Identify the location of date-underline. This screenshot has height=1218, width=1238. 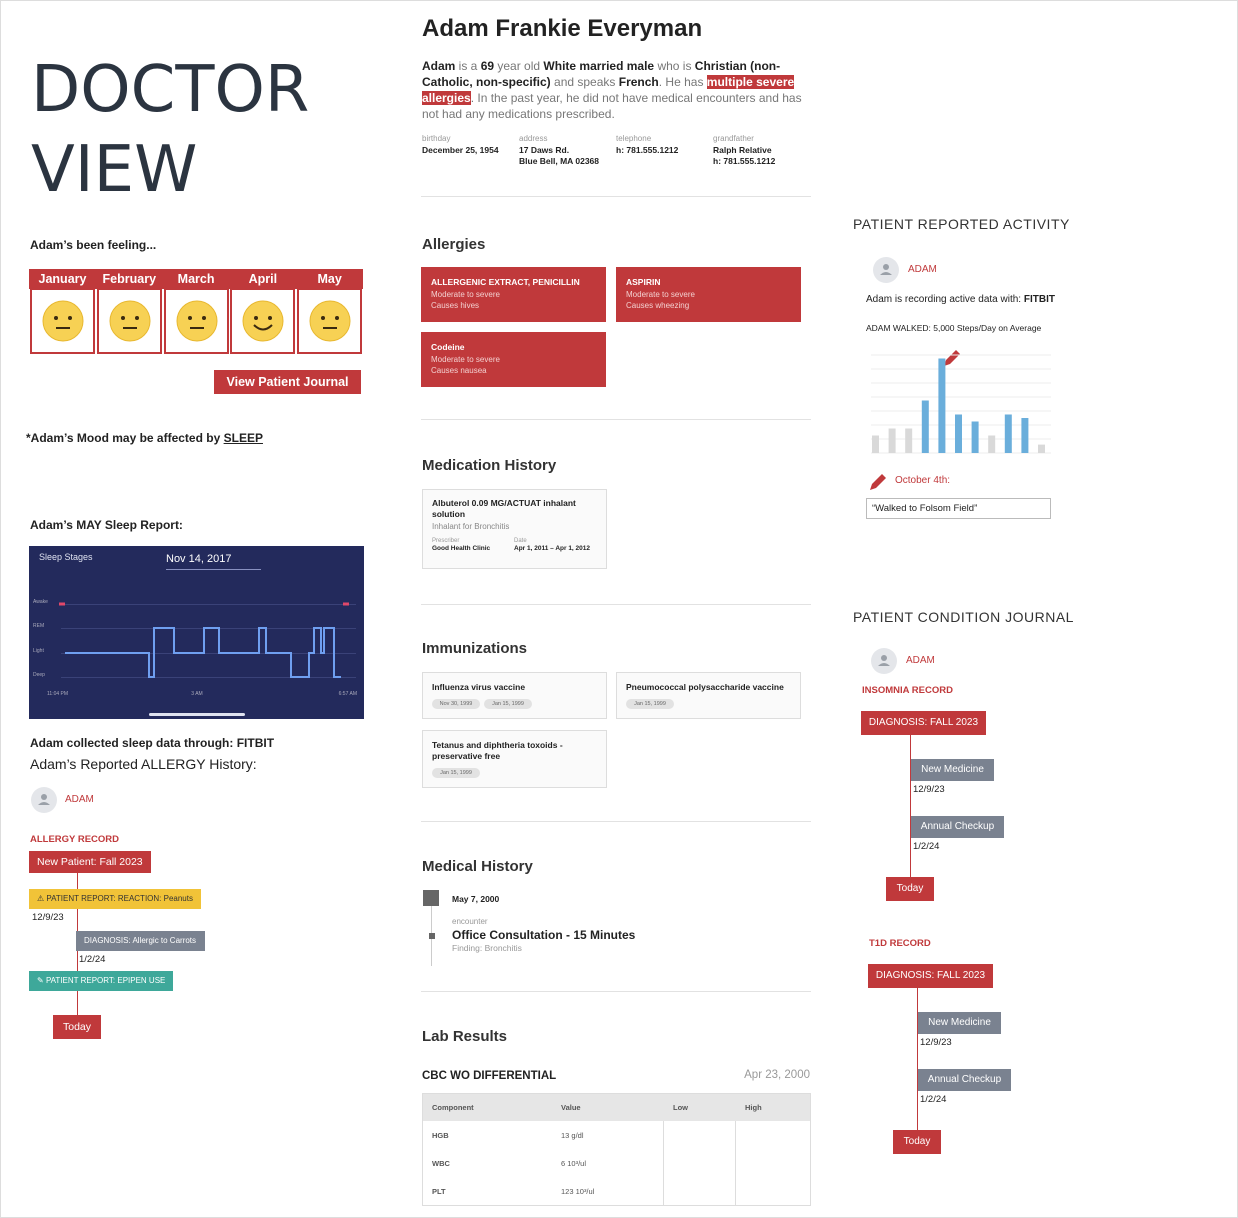
(213, 569).